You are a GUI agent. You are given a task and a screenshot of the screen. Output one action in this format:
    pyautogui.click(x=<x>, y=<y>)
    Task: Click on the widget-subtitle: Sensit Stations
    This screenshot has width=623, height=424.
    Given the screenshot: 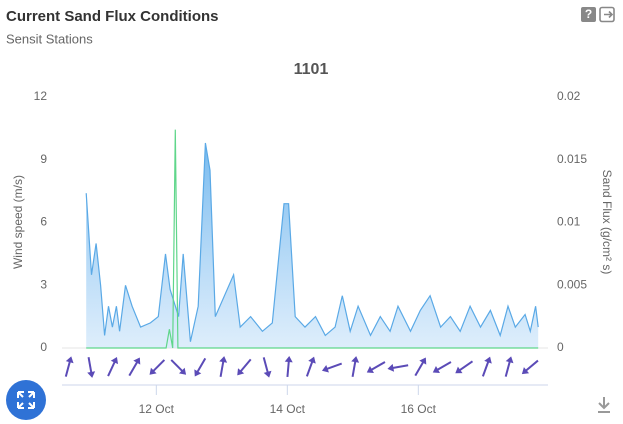 What is the action you would take?
    pyautogui.click(x=49, y=38)
    